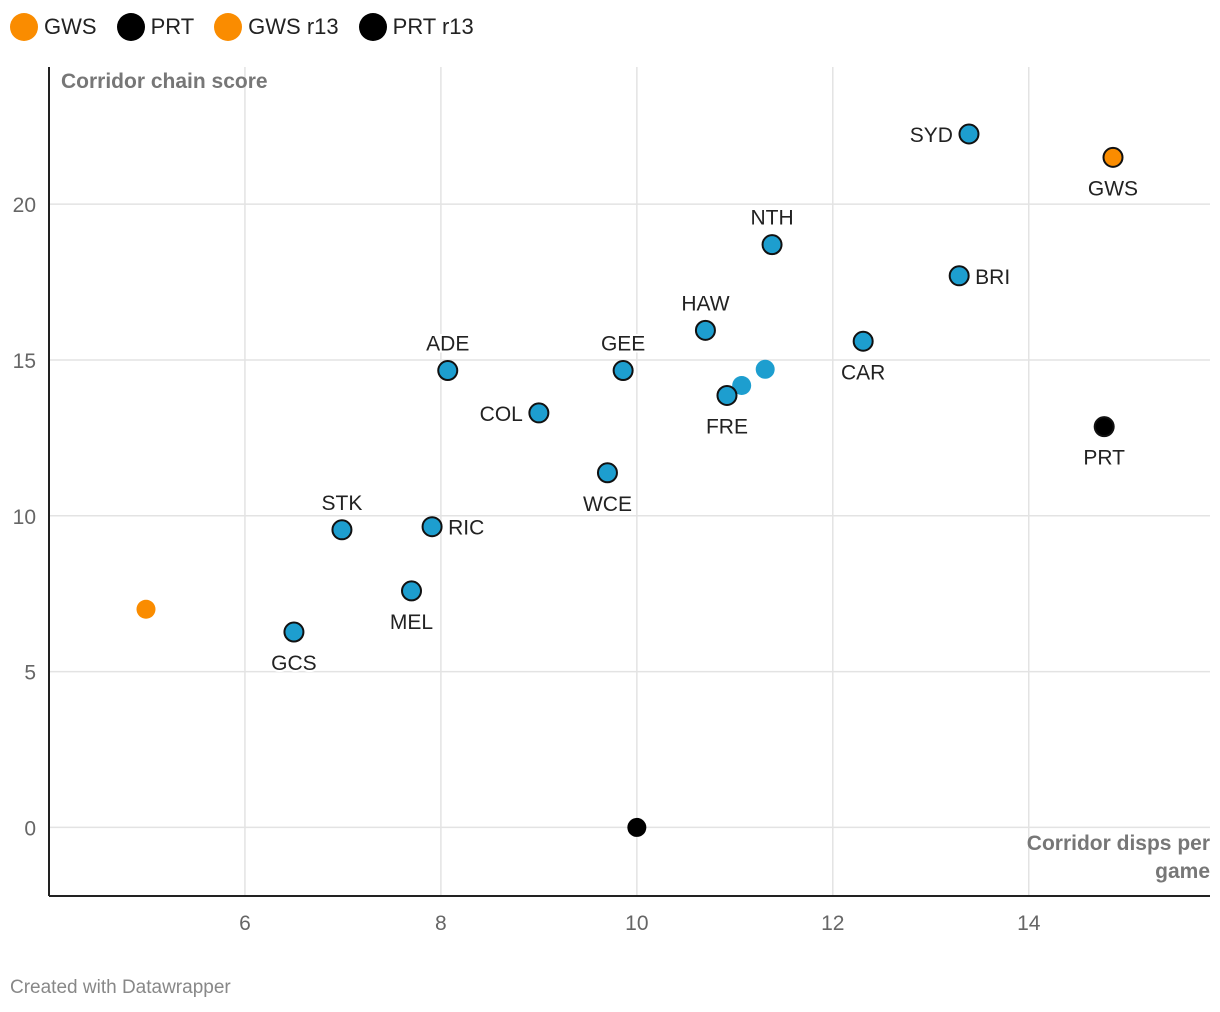 The width and height of the screenshot is (1220, 1012). Describe the element at coordinates (607, 504) in the screenshot. I see `point-label: WCE` at that location.